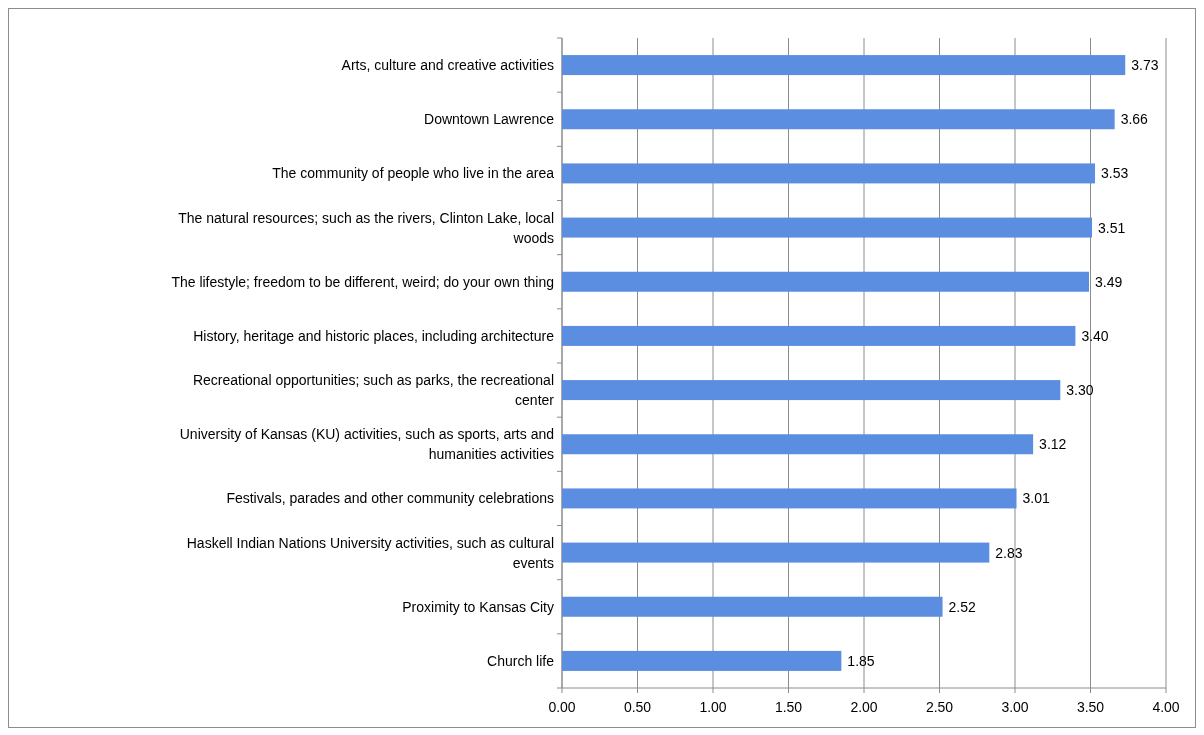 The image size is (1204, 735). What do you see at coordinates (1166, 707) in the screenshot?
I see `x-tick-label: 4.00` at bounding box center [1166, 707].